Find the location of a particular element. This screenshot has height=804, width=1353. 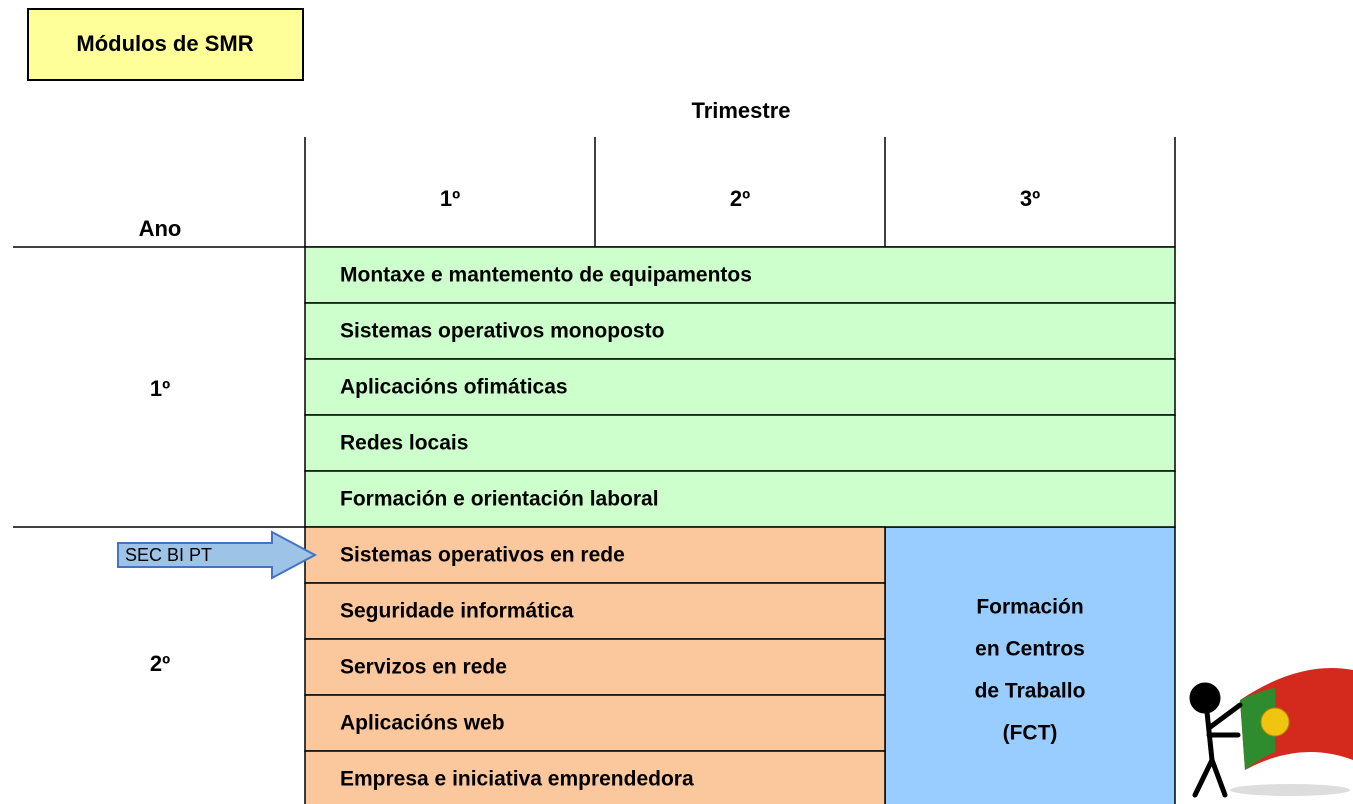

flag-emblem is located at coordinates (1275, 722).